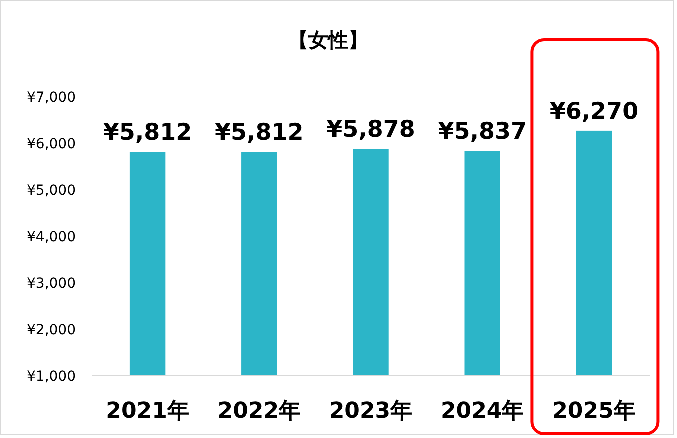  I want to click on data-label: ¥5,878, so click(371, 130).